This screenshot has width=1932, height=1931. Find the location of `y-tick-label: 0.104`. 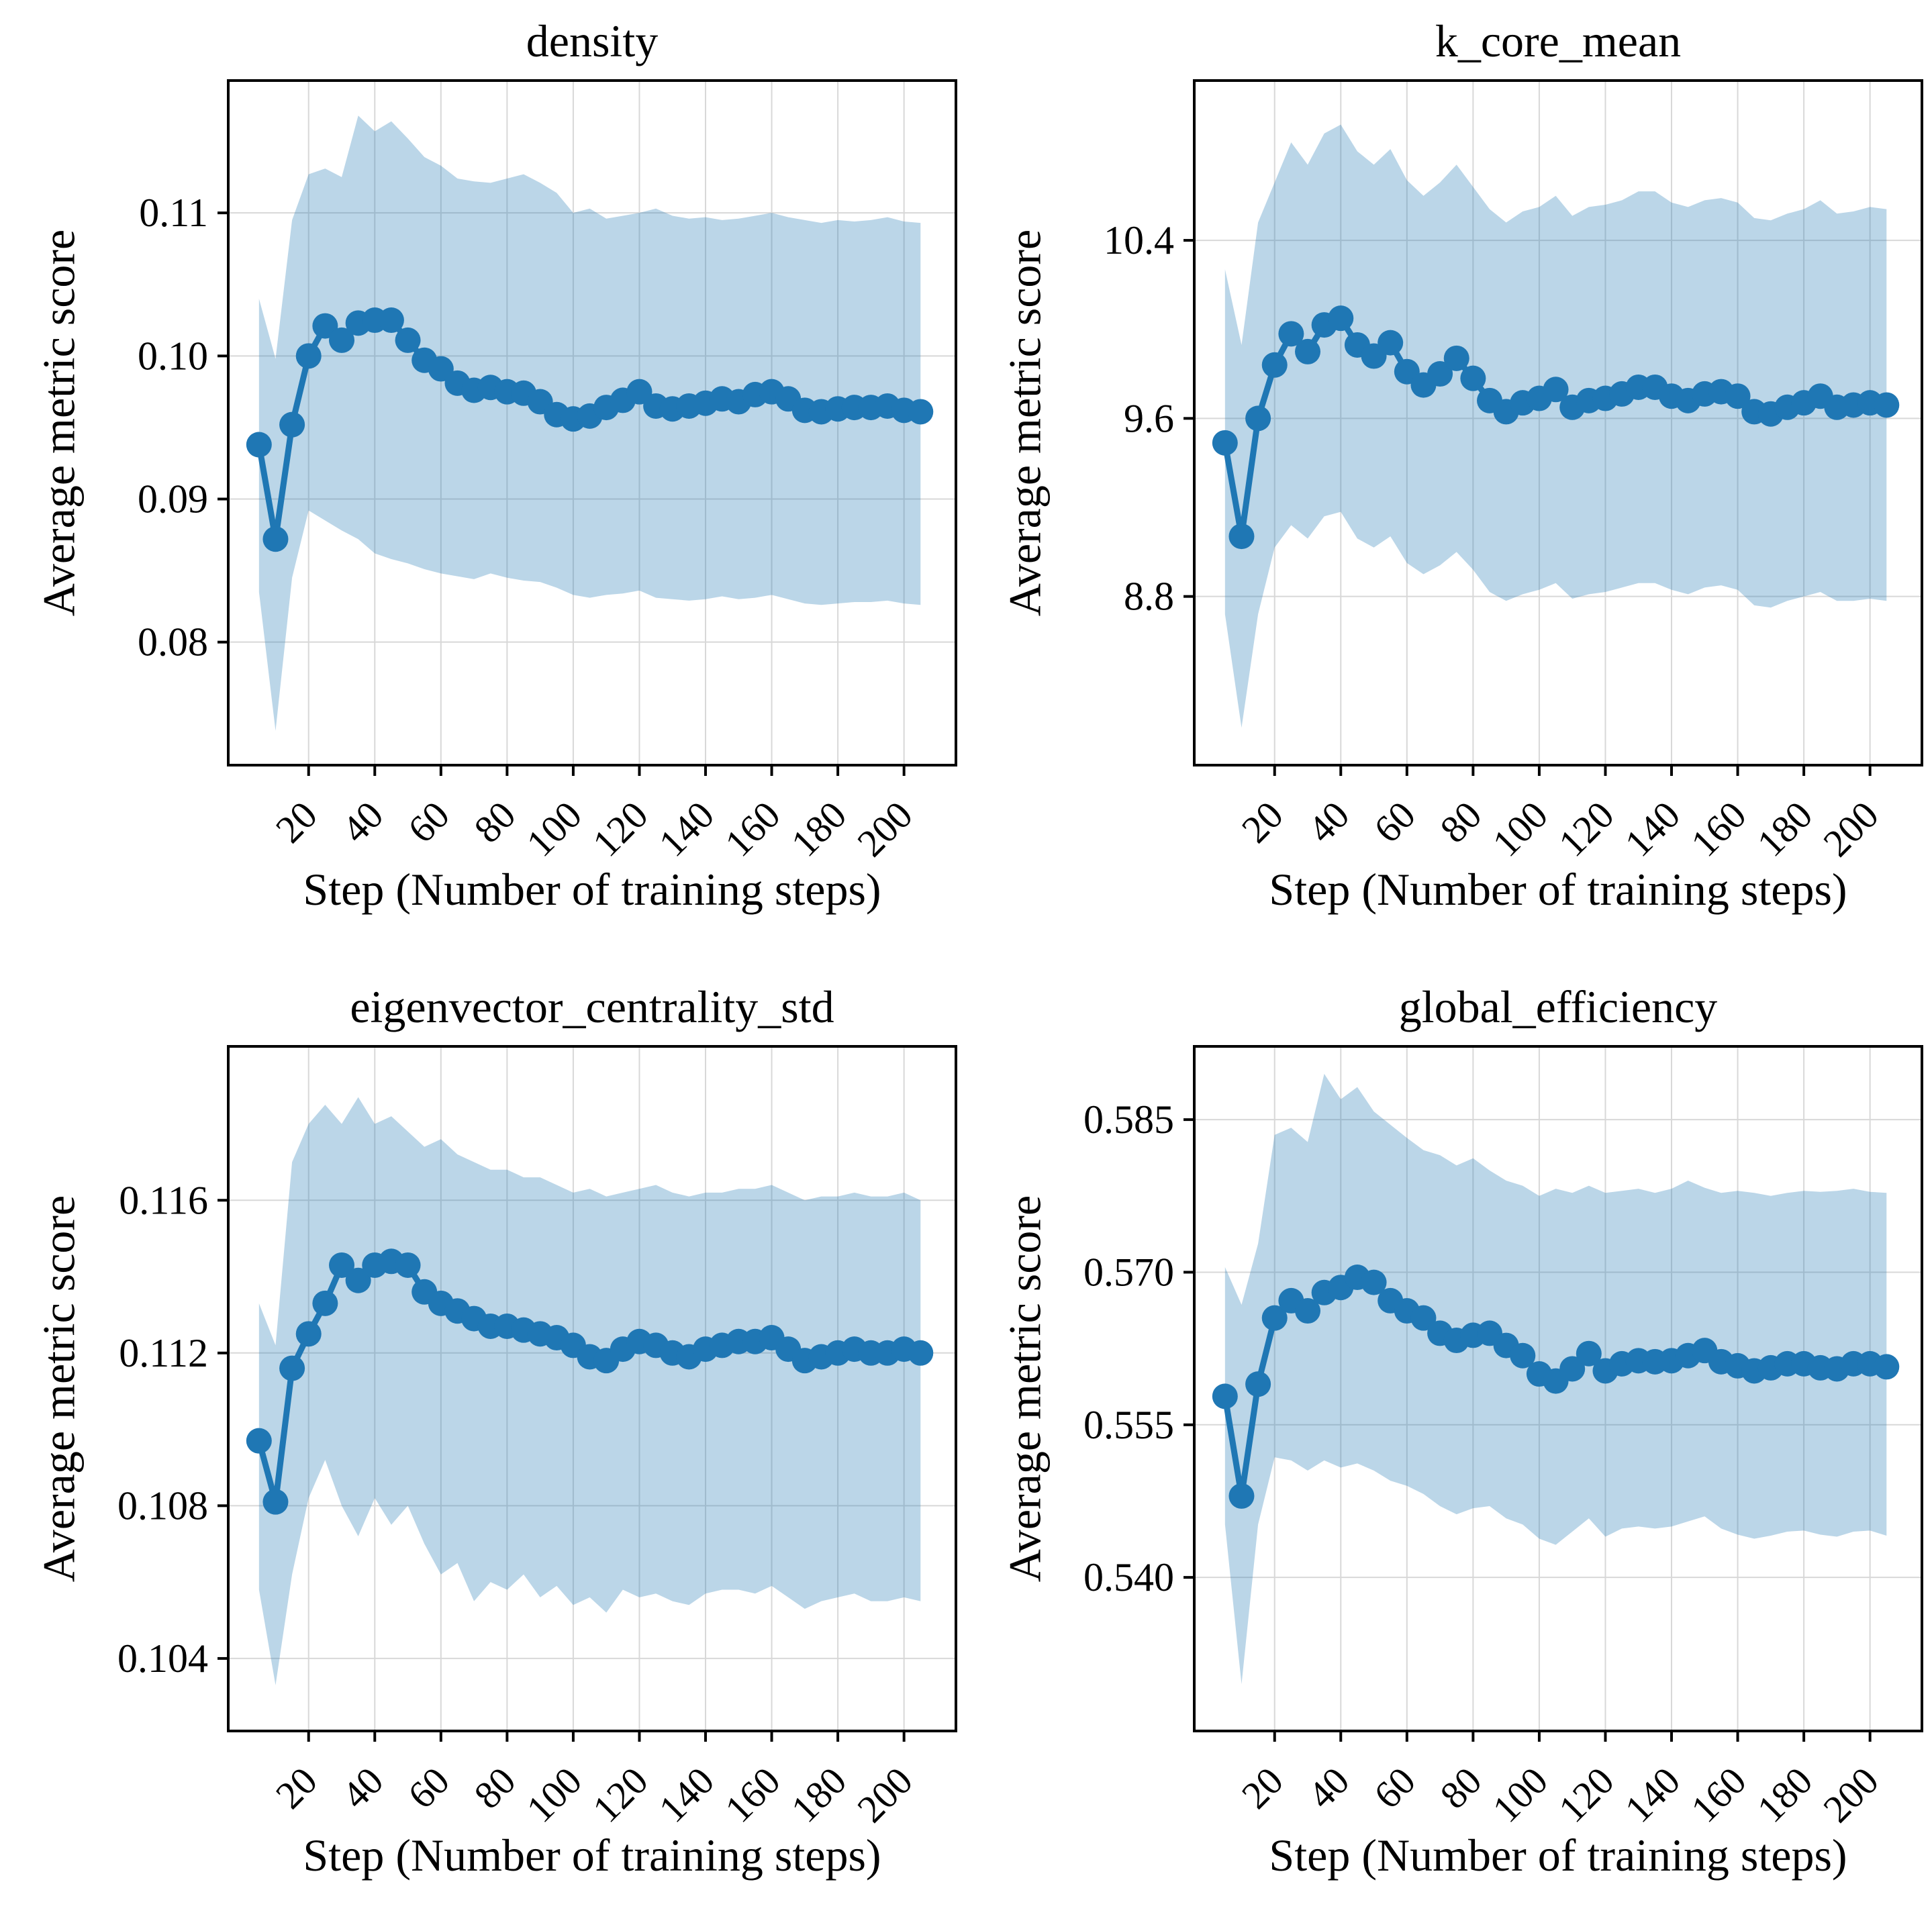

y-tick-label: 0.104 is located at coordinates (162, 1658).